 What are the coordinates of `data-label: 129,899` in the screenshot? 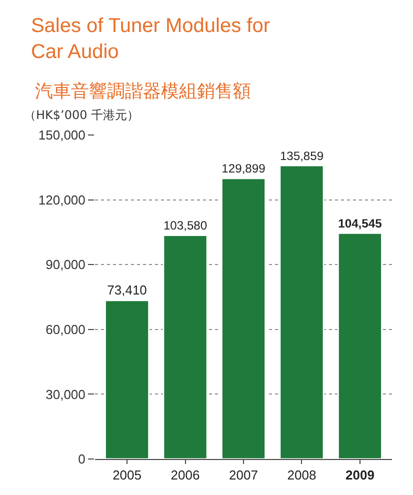 It's located at (244, 169).